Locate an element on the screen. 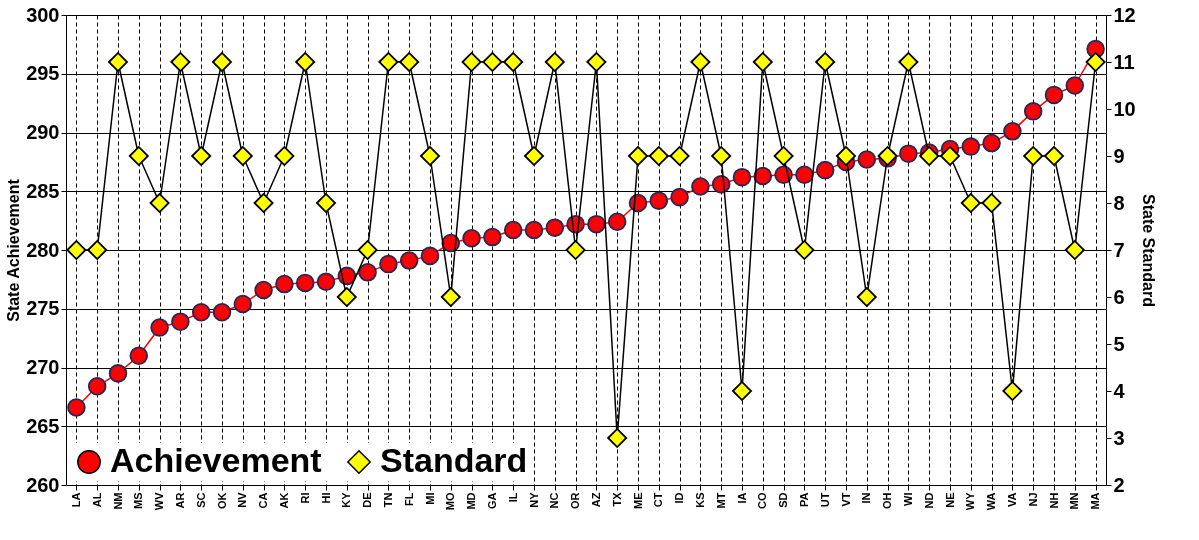  x-tick-label: ME is located at coordinates (637, 500).